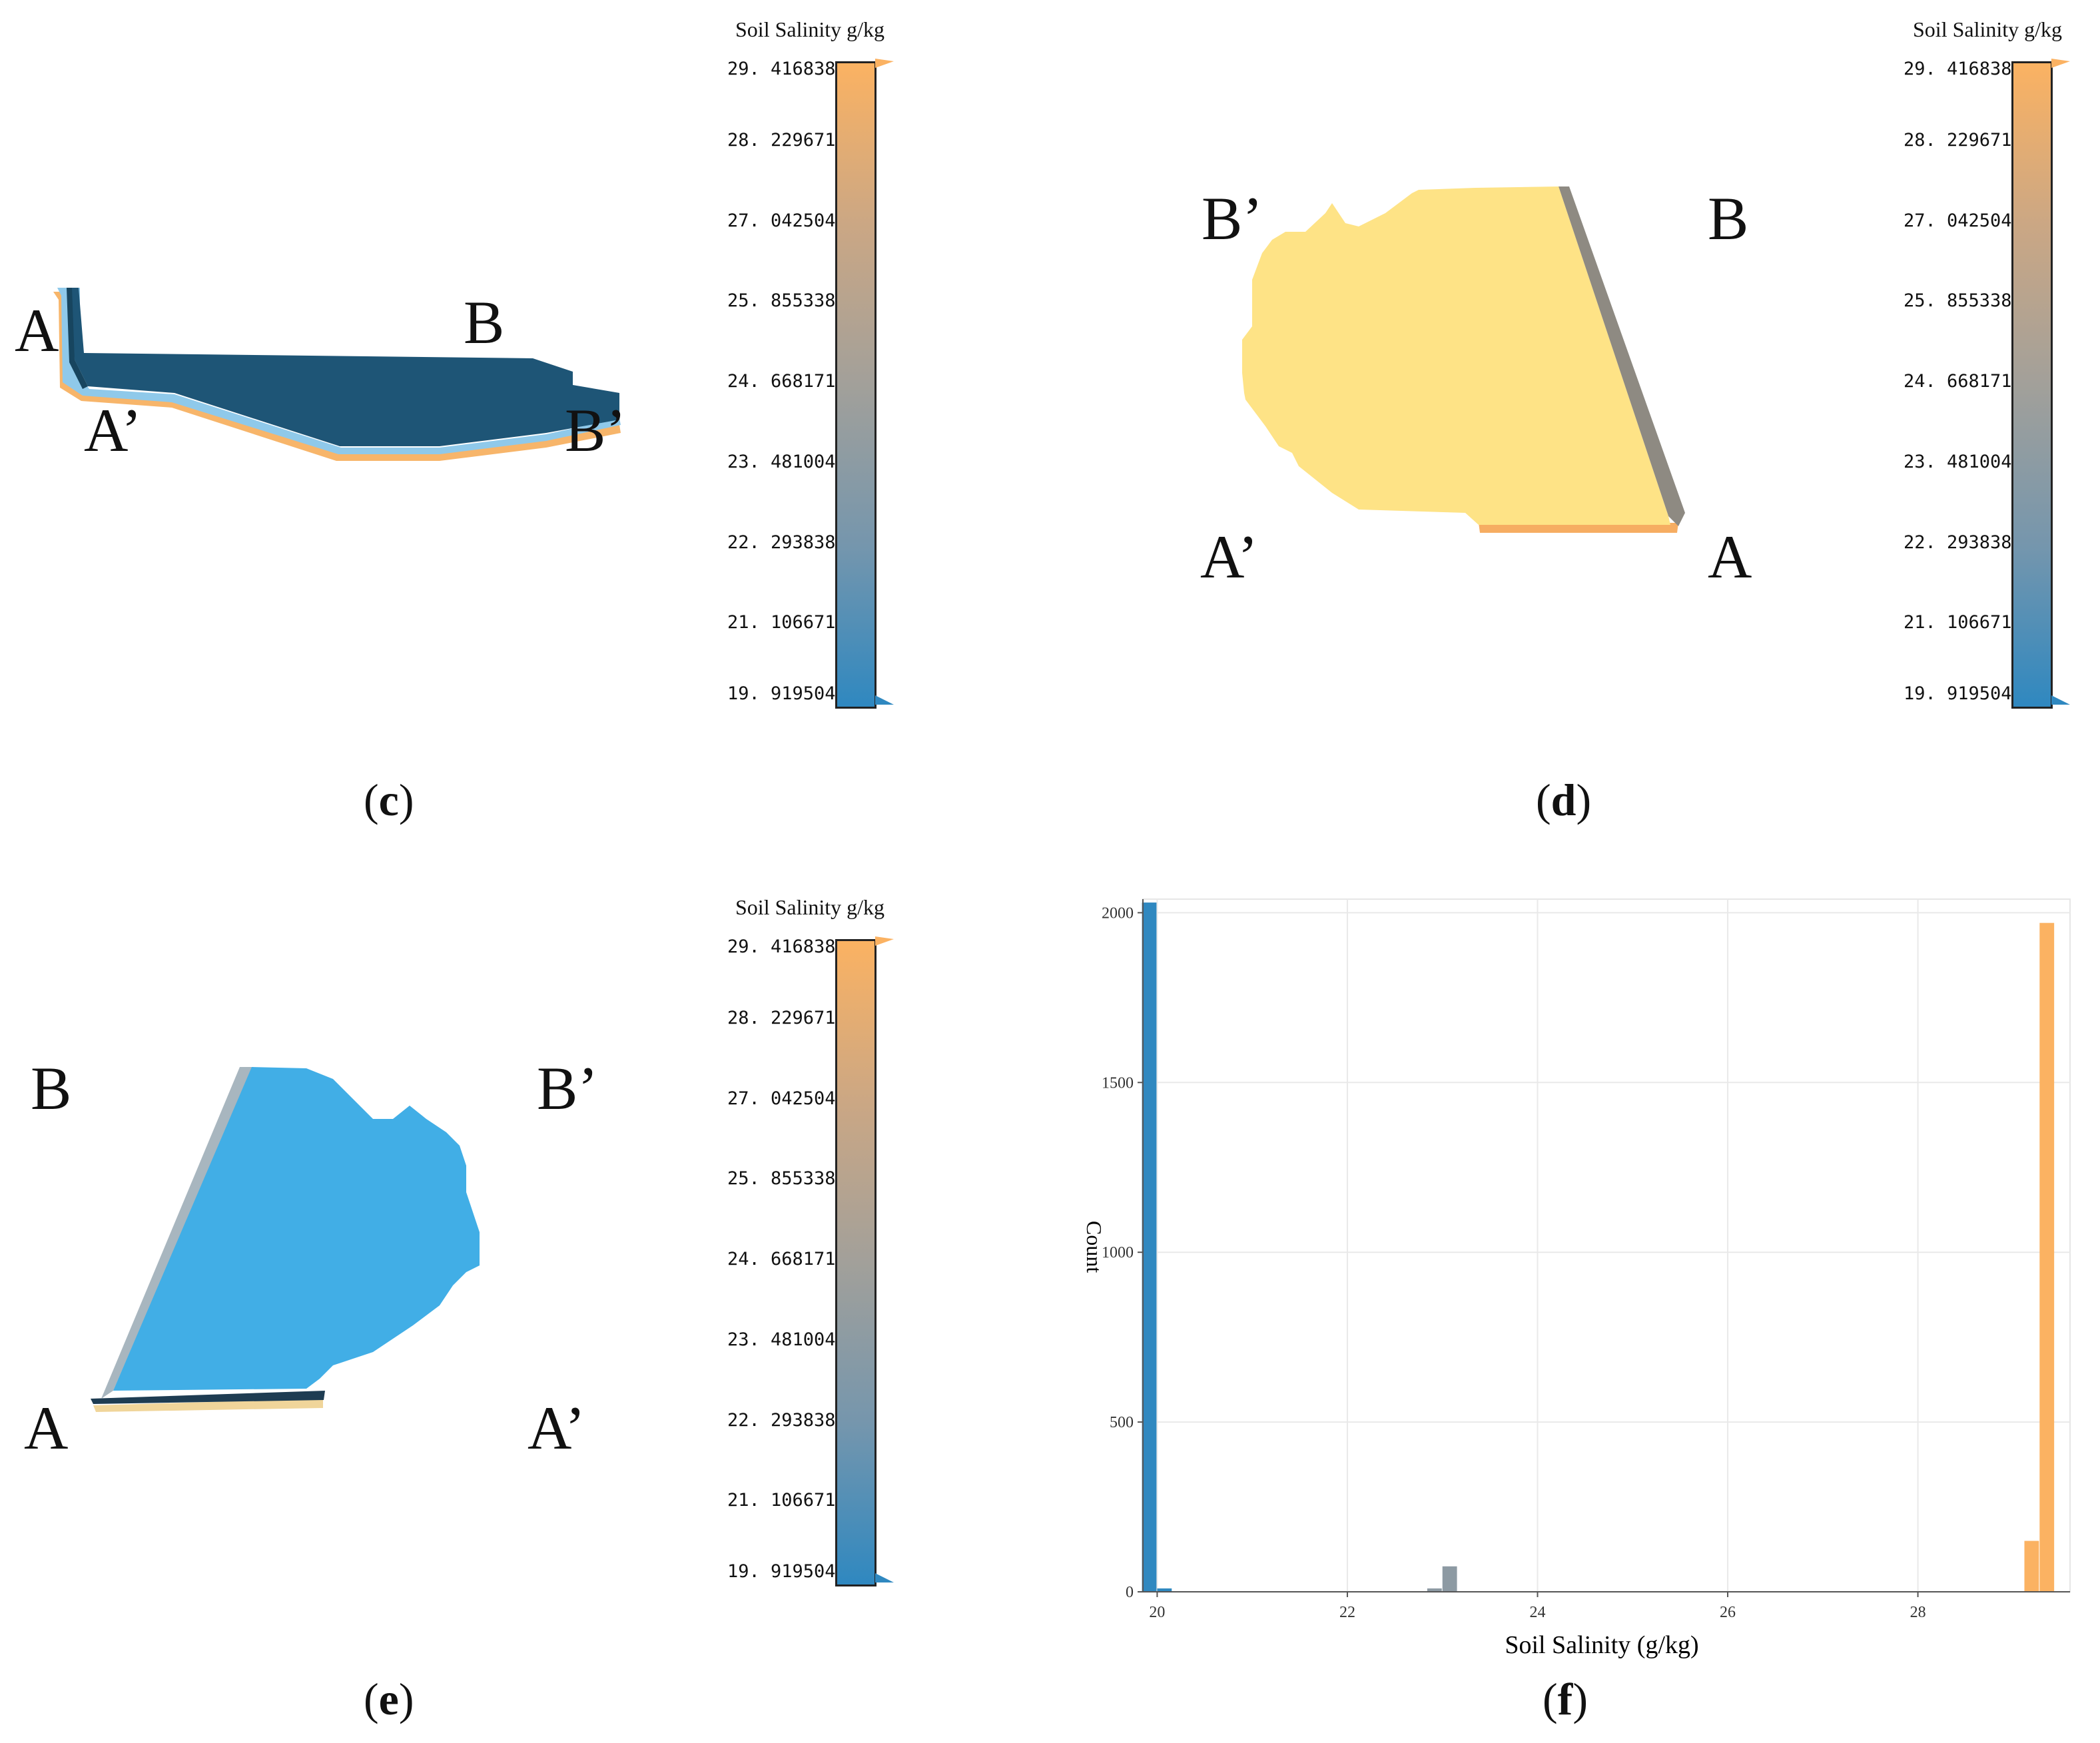 This screenshot has height=1743, width=2100. I want to click on panel-c-3d-view, so click(337, 374).